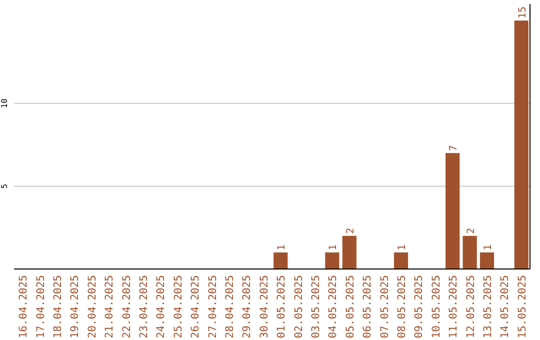 The width and height of the screenshot is (540, 340). What do you see at coordinates (212, 306) in the screenshot?
I see `x-tick-label: 27.04.2025` at bounding box center [212, 306].